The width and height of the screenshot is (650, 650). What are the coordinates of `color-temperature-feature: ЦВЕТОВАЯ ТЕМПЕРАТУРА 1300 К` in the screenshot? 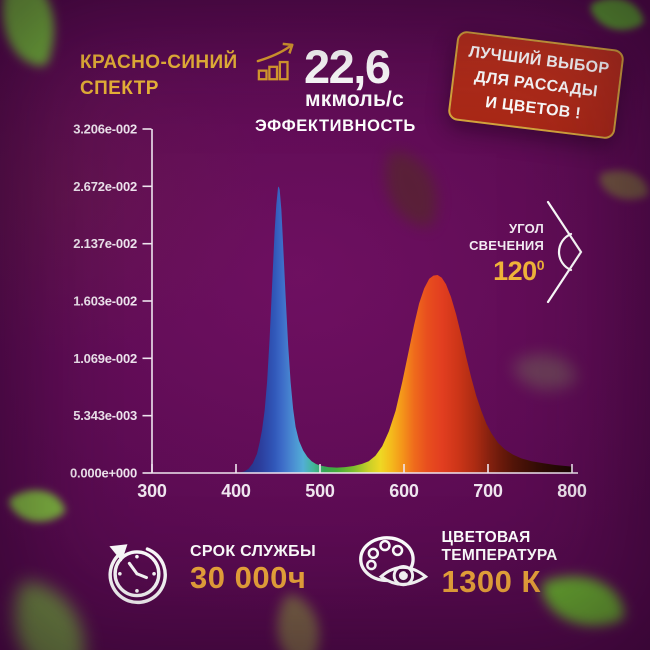 It's located at (501, 564).